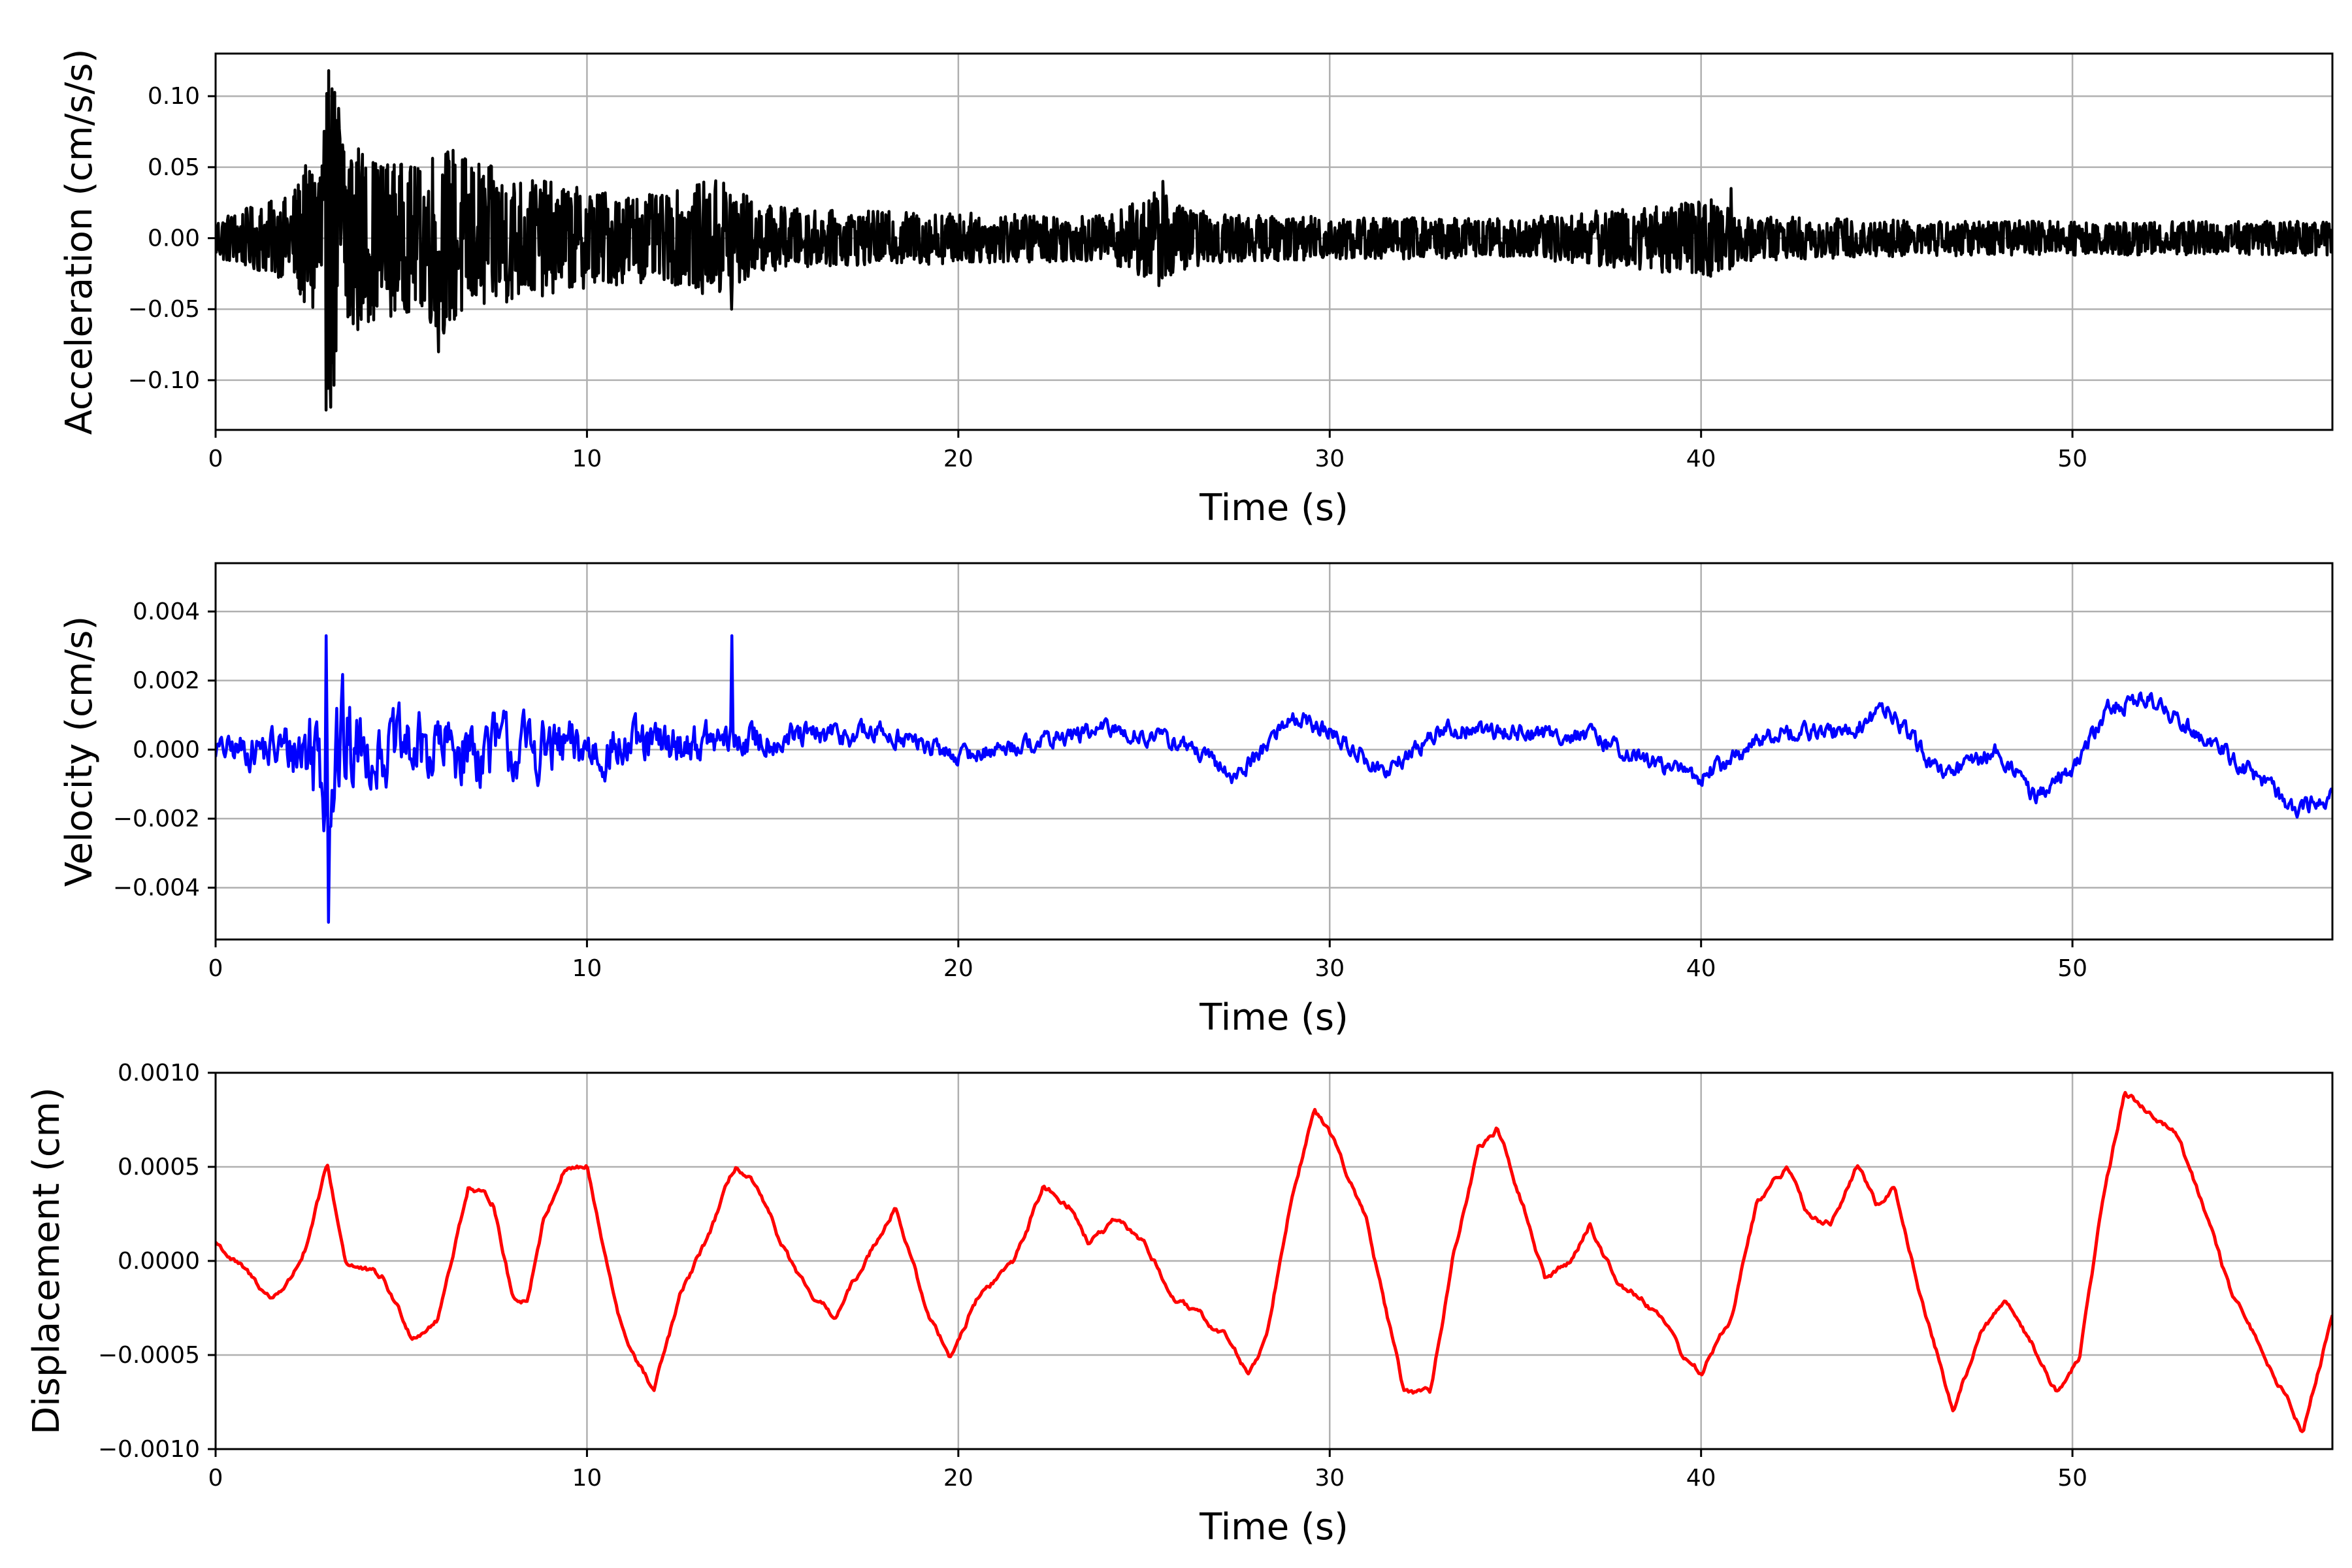 This screenshot has height=1568, width=2352. I want to click on acceleration-x-tick-label: 20, so click(958, 459).